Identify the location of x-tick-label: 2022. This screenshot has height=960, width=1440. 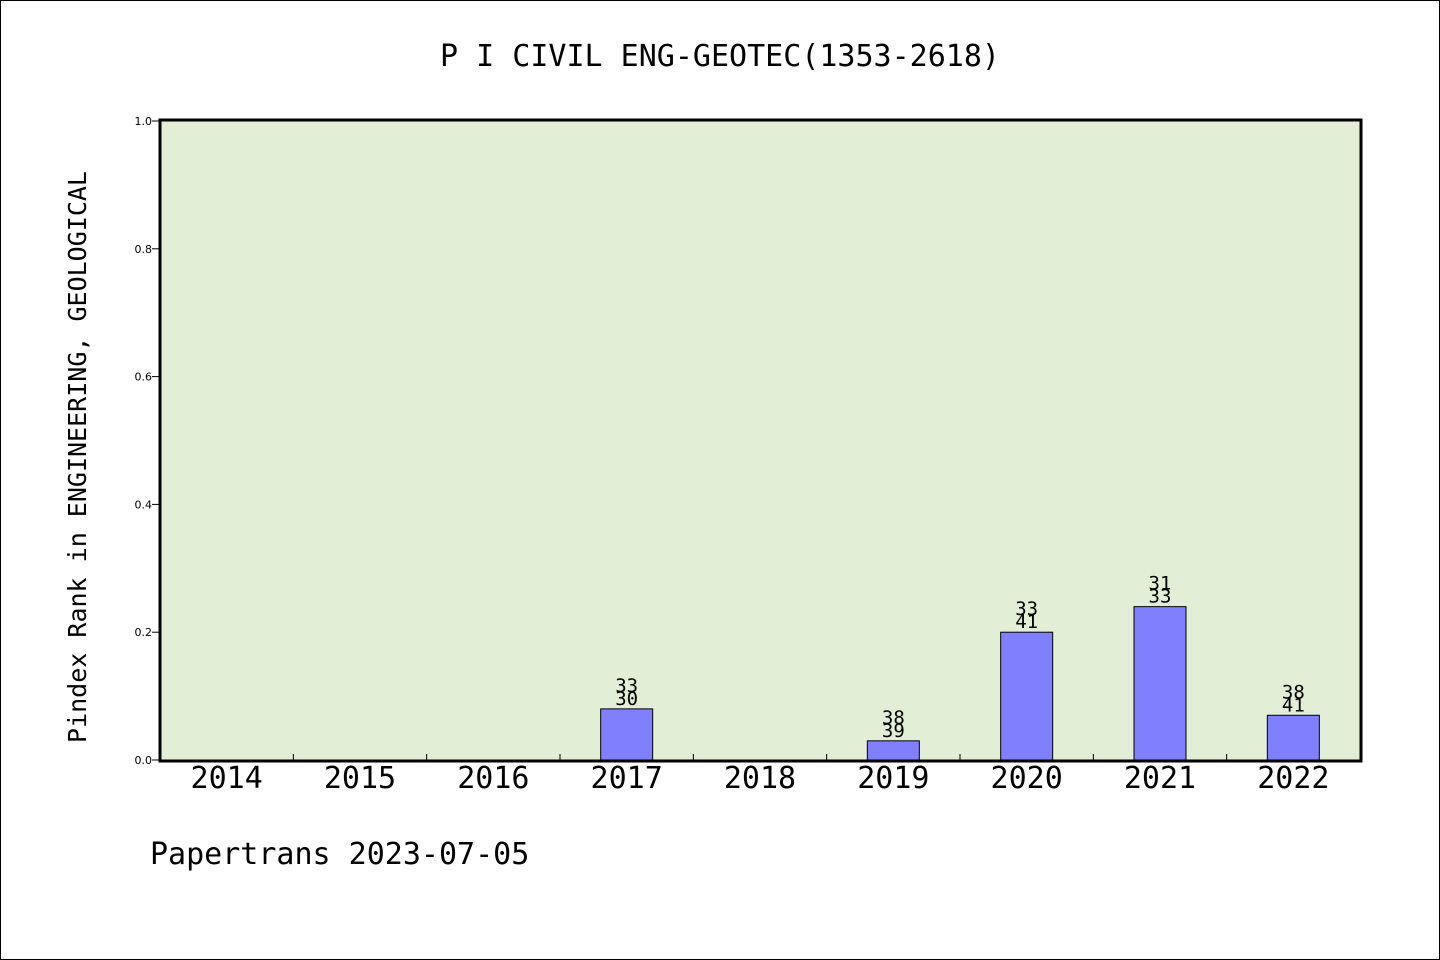
(1293, 778).